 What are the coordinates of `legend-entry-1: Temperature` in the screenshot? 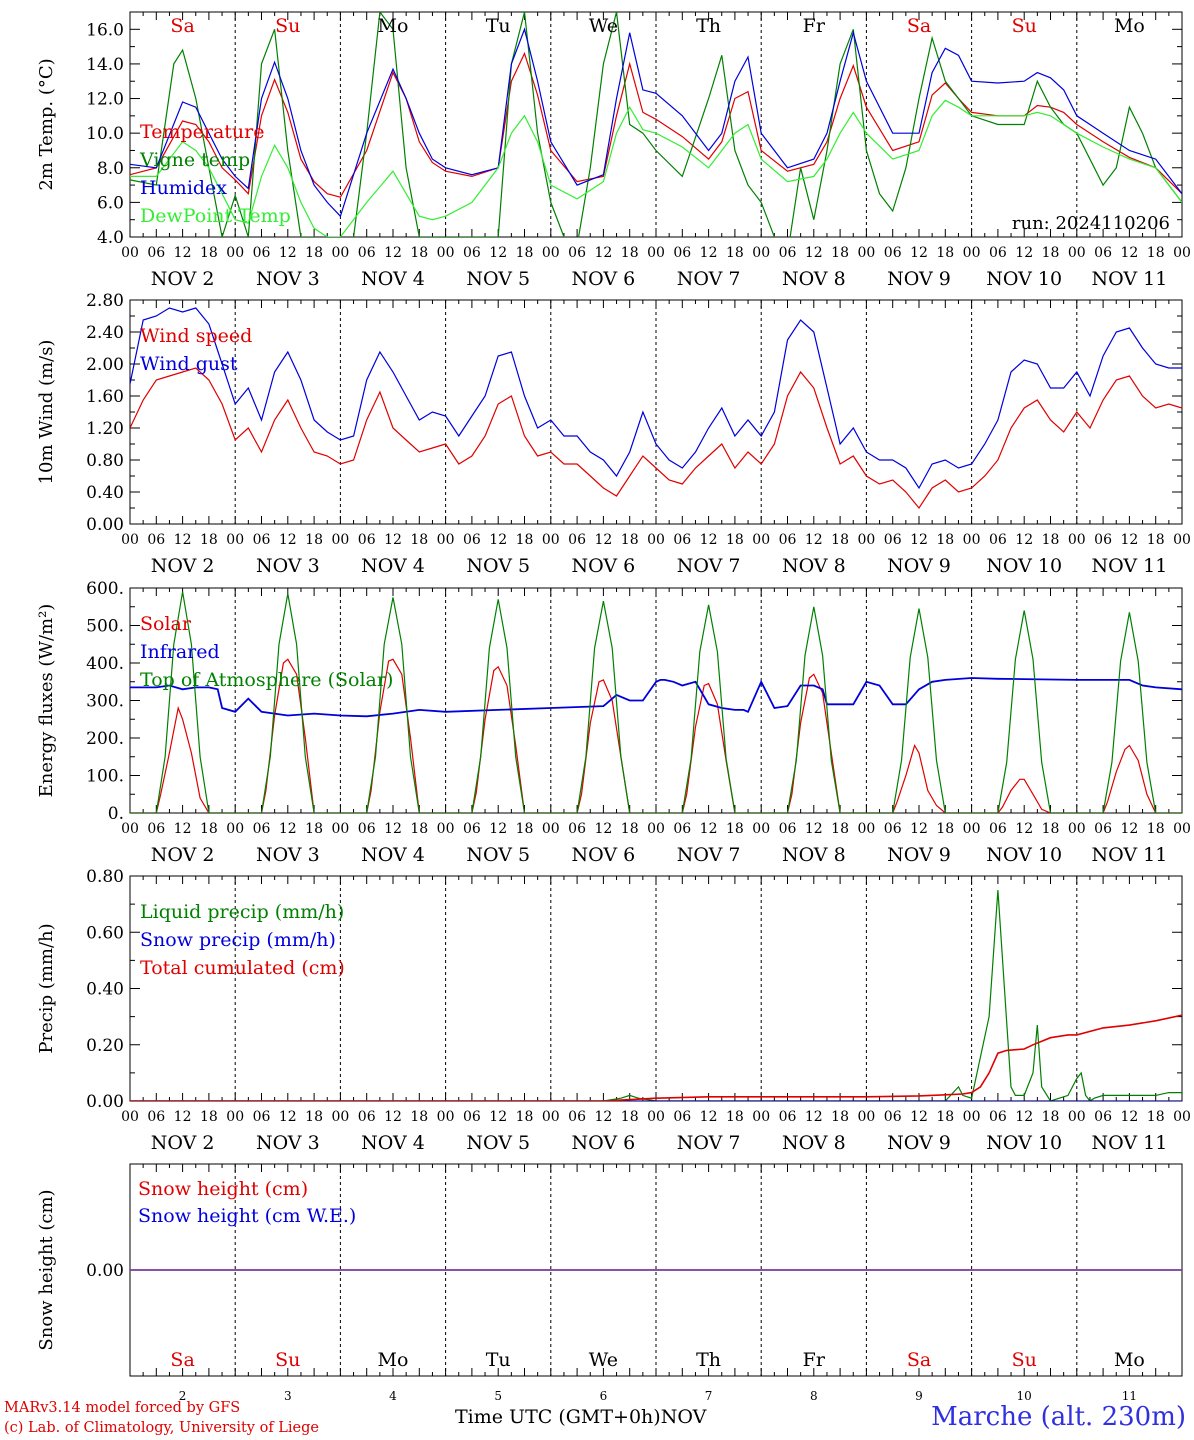 It's located at (202, 132).